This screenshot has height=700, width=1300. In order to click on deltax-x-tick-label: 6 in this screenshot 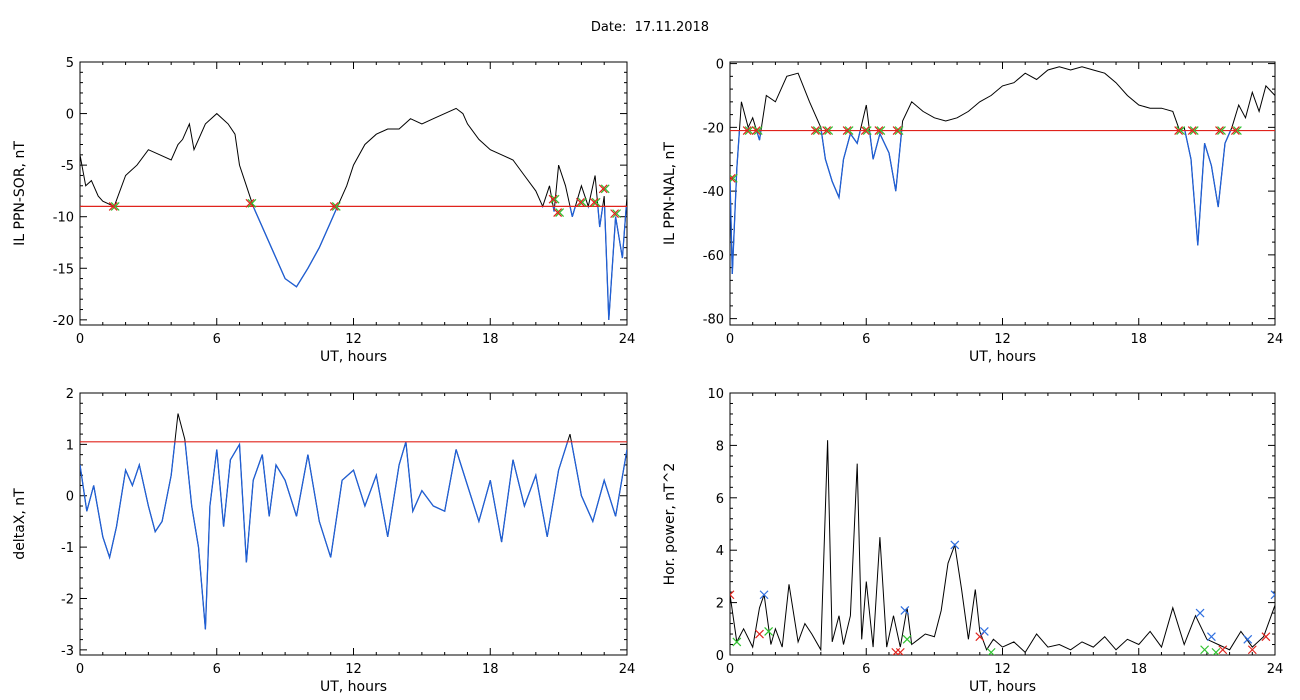, I will do `click(217, 669)`.